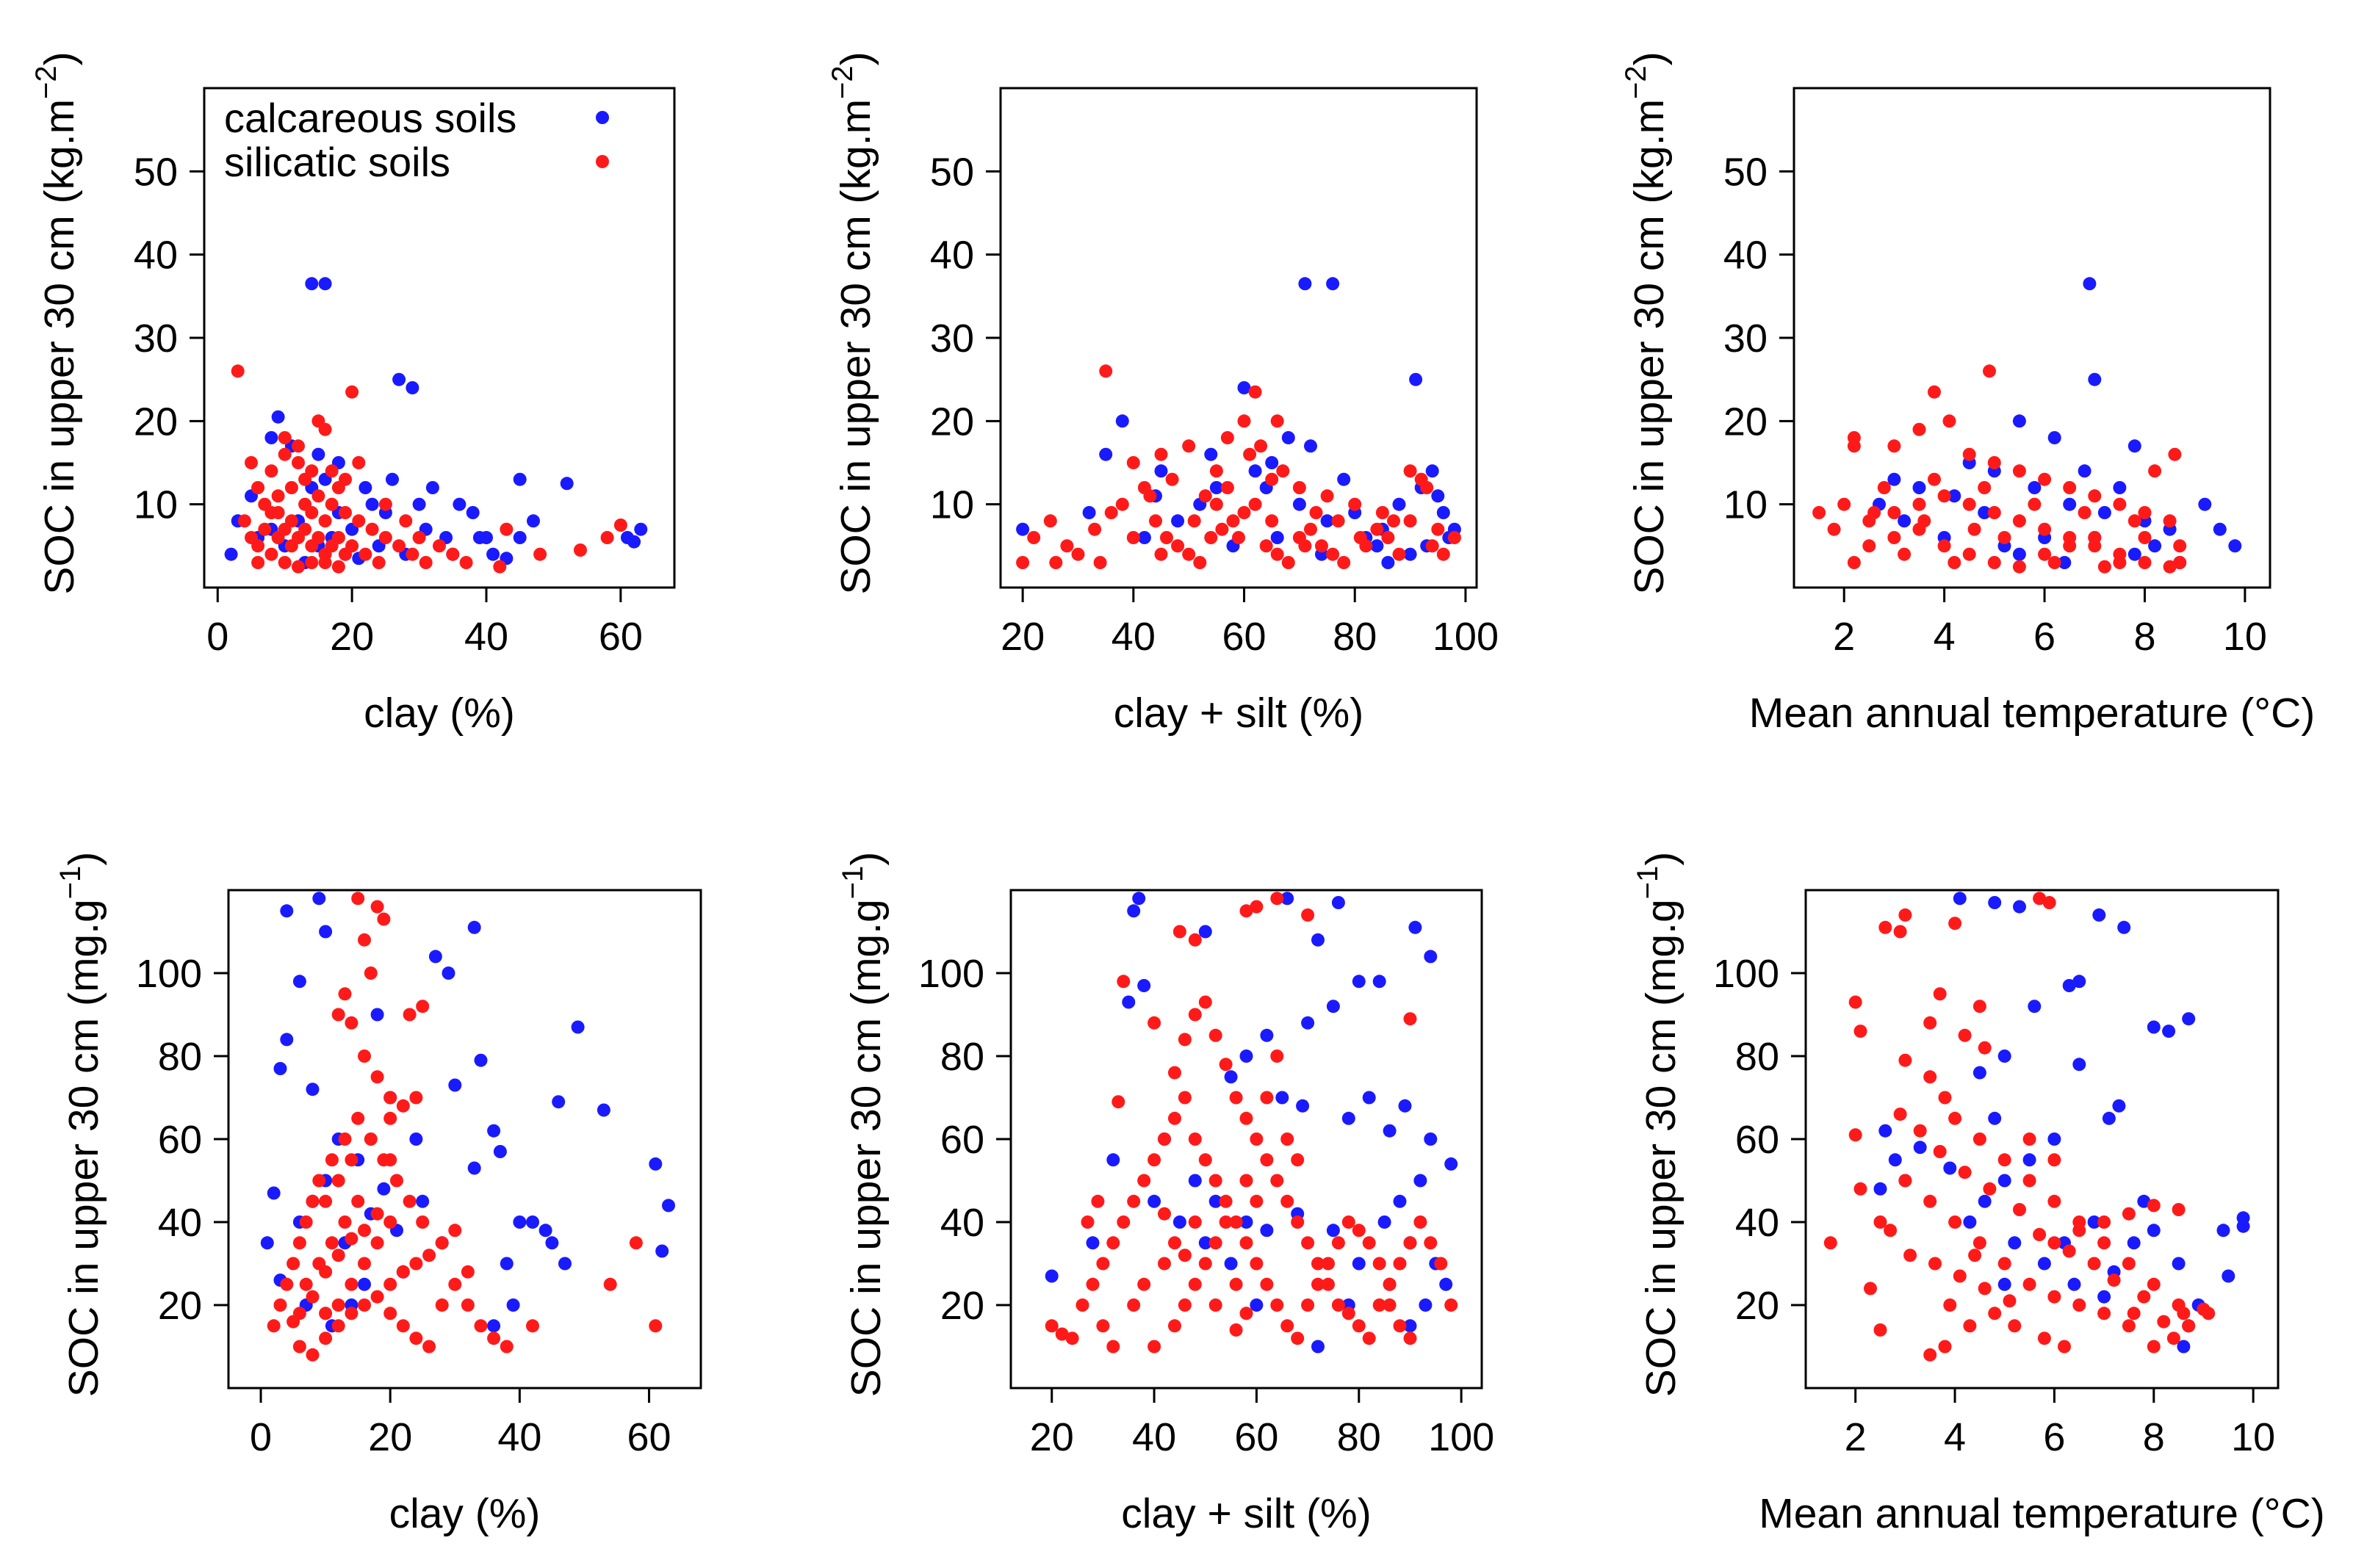 Image resolution: width=2378 pixels, height=1568 pixels. What do you see at coordinates (952, 172) in the screenshot?
I see `y-tick-label: 50` at bounding box center [952, 172].